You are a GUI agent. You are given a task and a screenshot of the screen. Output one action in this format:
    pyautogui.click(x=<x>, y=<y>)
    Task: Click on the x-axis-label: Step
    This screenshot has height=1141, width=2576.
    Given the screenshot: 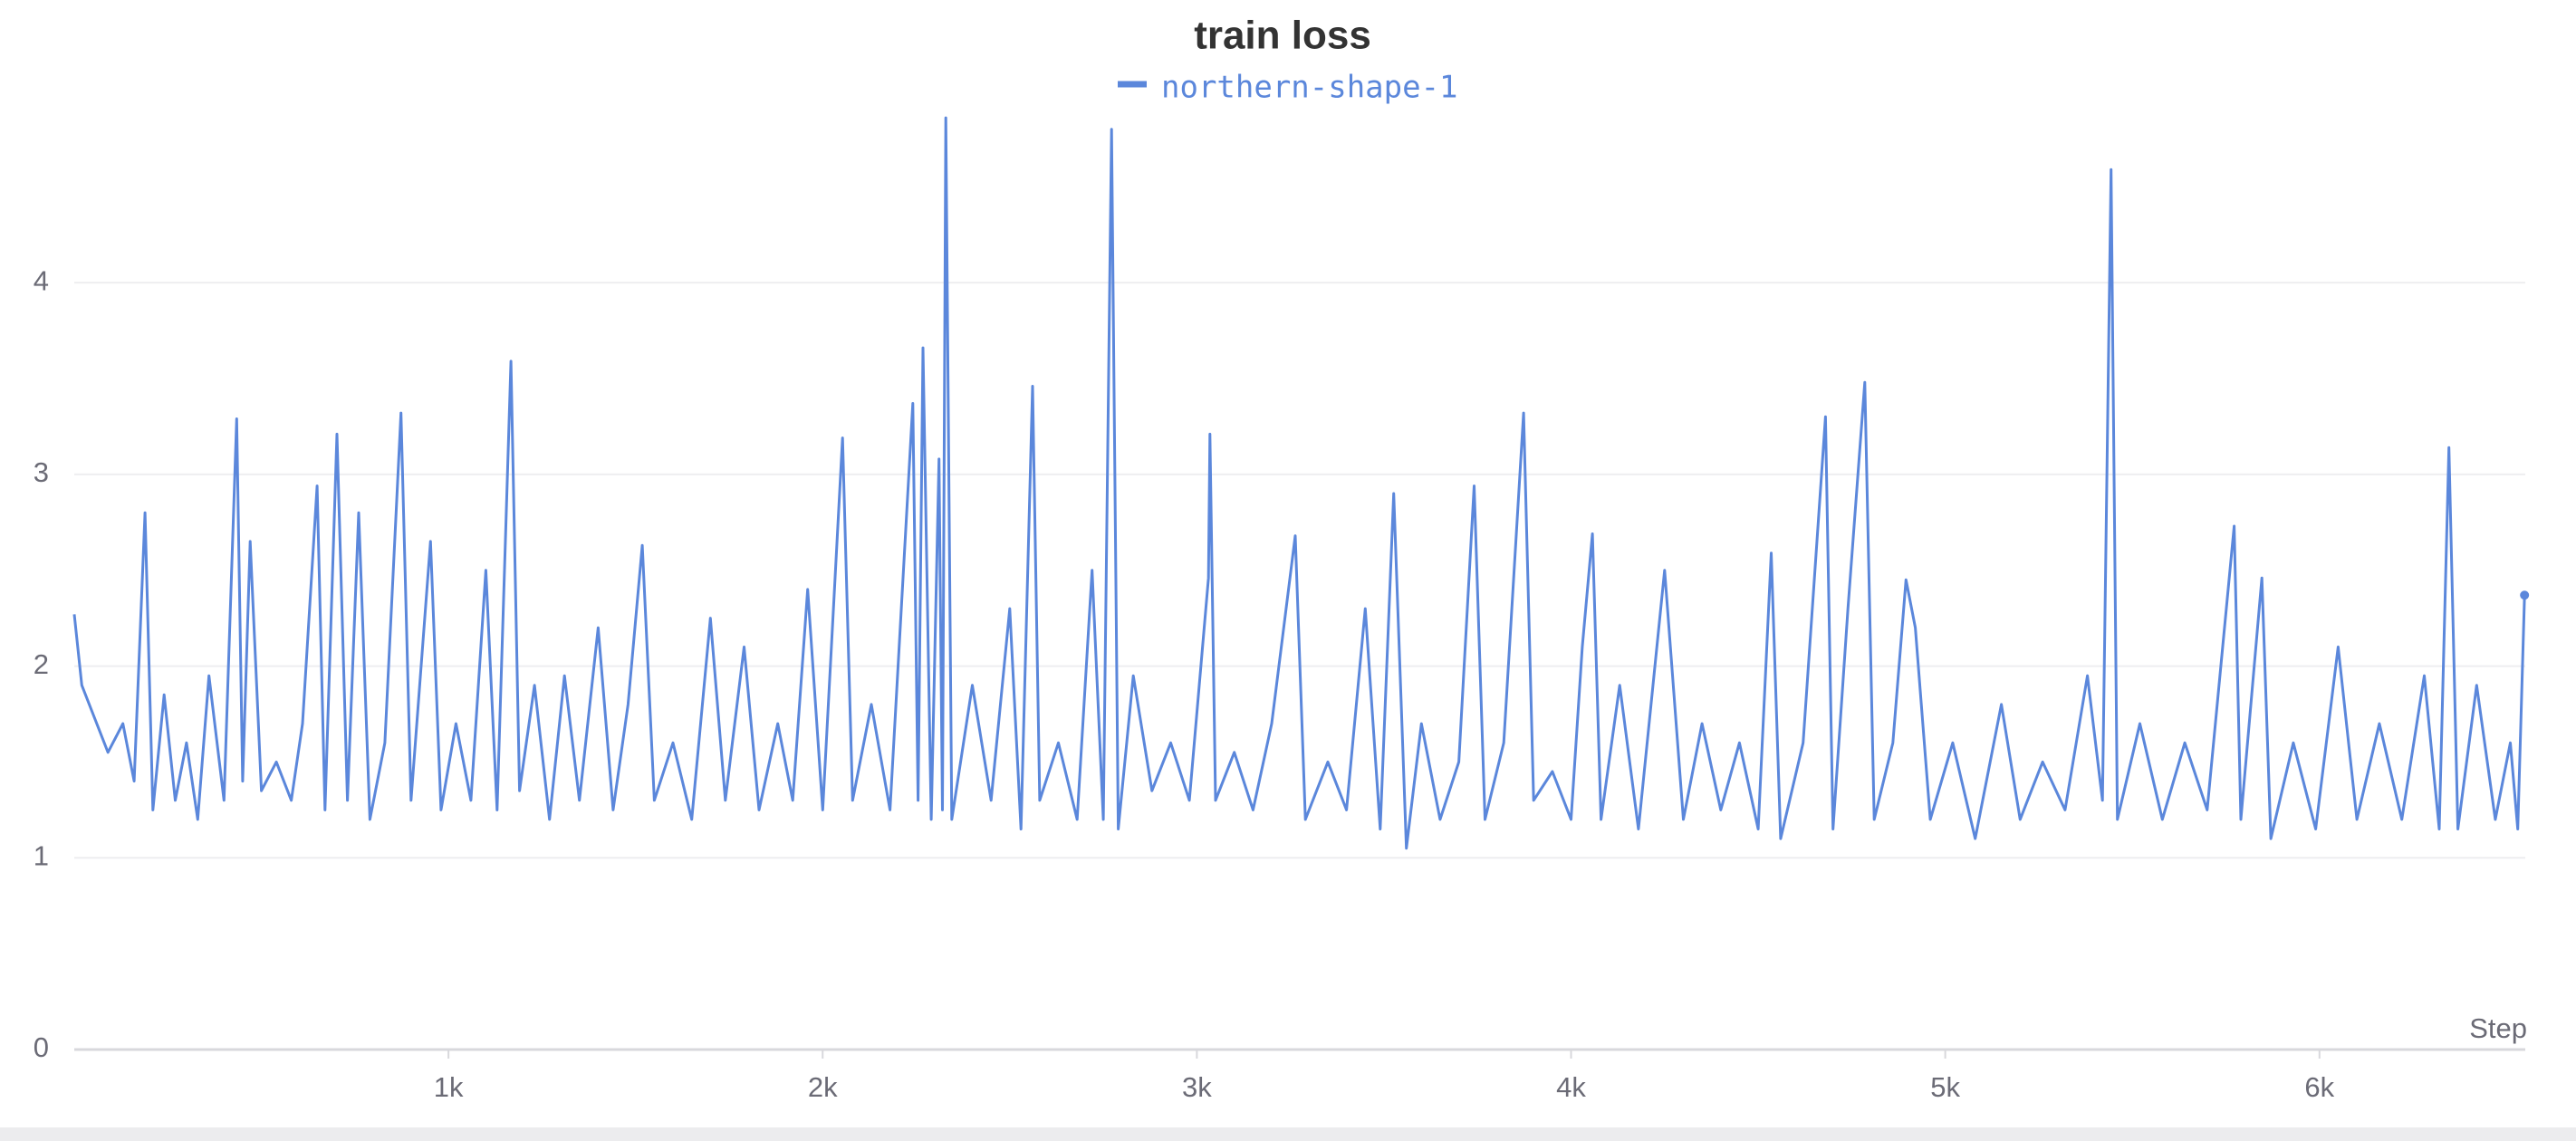 What is the action you would take?
    pyautogui.click(x=2498, y=1028)
    